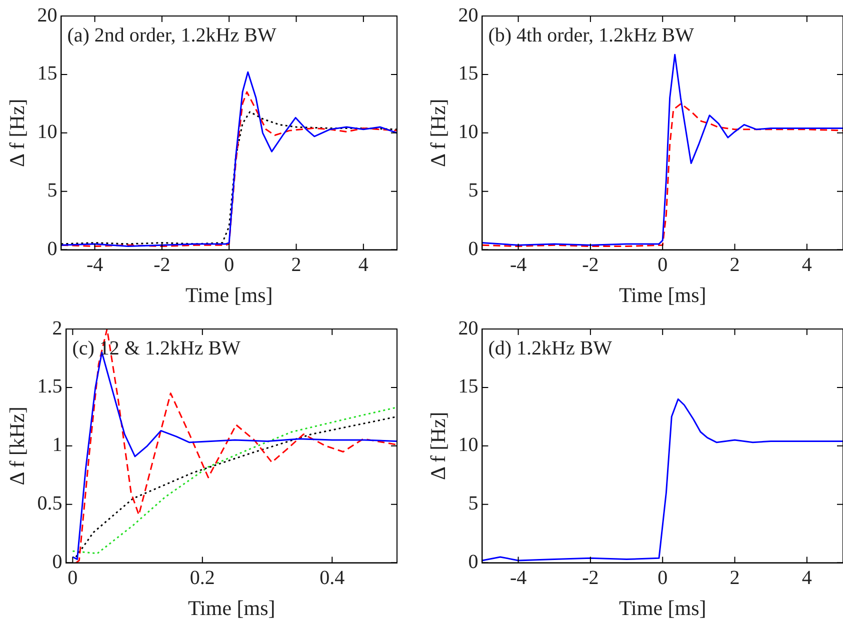 Image resolution: width=843 pixels, height=626 pixels. What do you see at coordinates (57, 445) in the screenshot?
I see `y-tick-label: 1` at bounding box center [57, 445].